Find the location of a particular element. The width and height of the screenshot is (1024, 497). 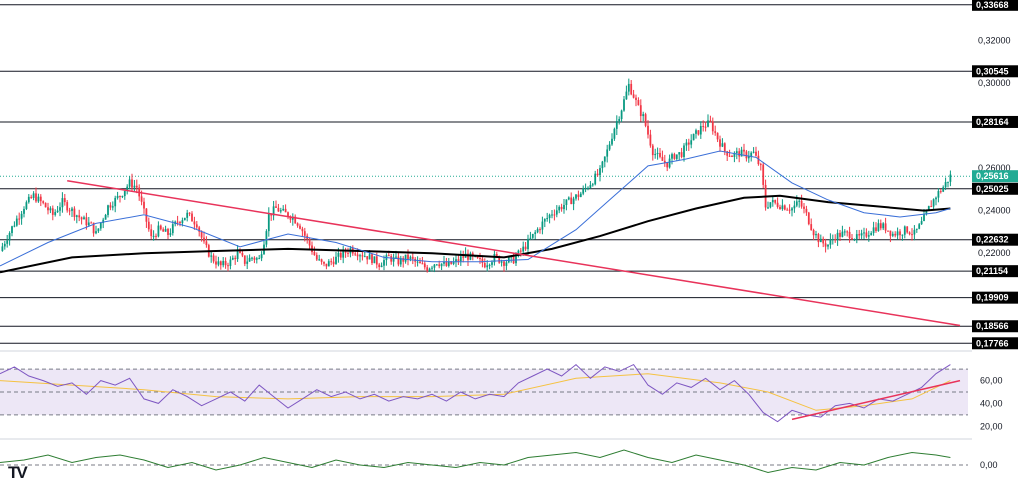

level-price-label: 0,25025 is located at coordinates (992, 189).